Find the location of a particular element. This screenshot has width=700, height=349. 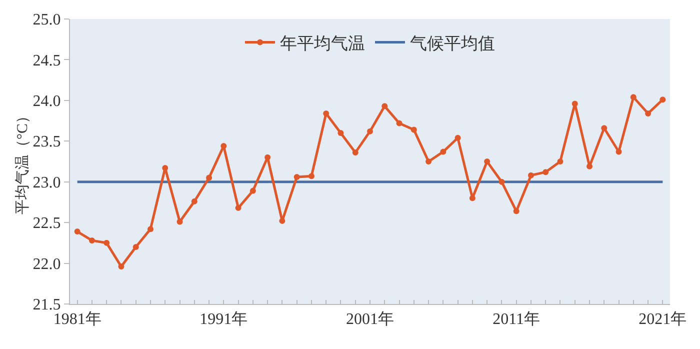

y-tick-label: 23.5 is located at coordinates (46, 142).